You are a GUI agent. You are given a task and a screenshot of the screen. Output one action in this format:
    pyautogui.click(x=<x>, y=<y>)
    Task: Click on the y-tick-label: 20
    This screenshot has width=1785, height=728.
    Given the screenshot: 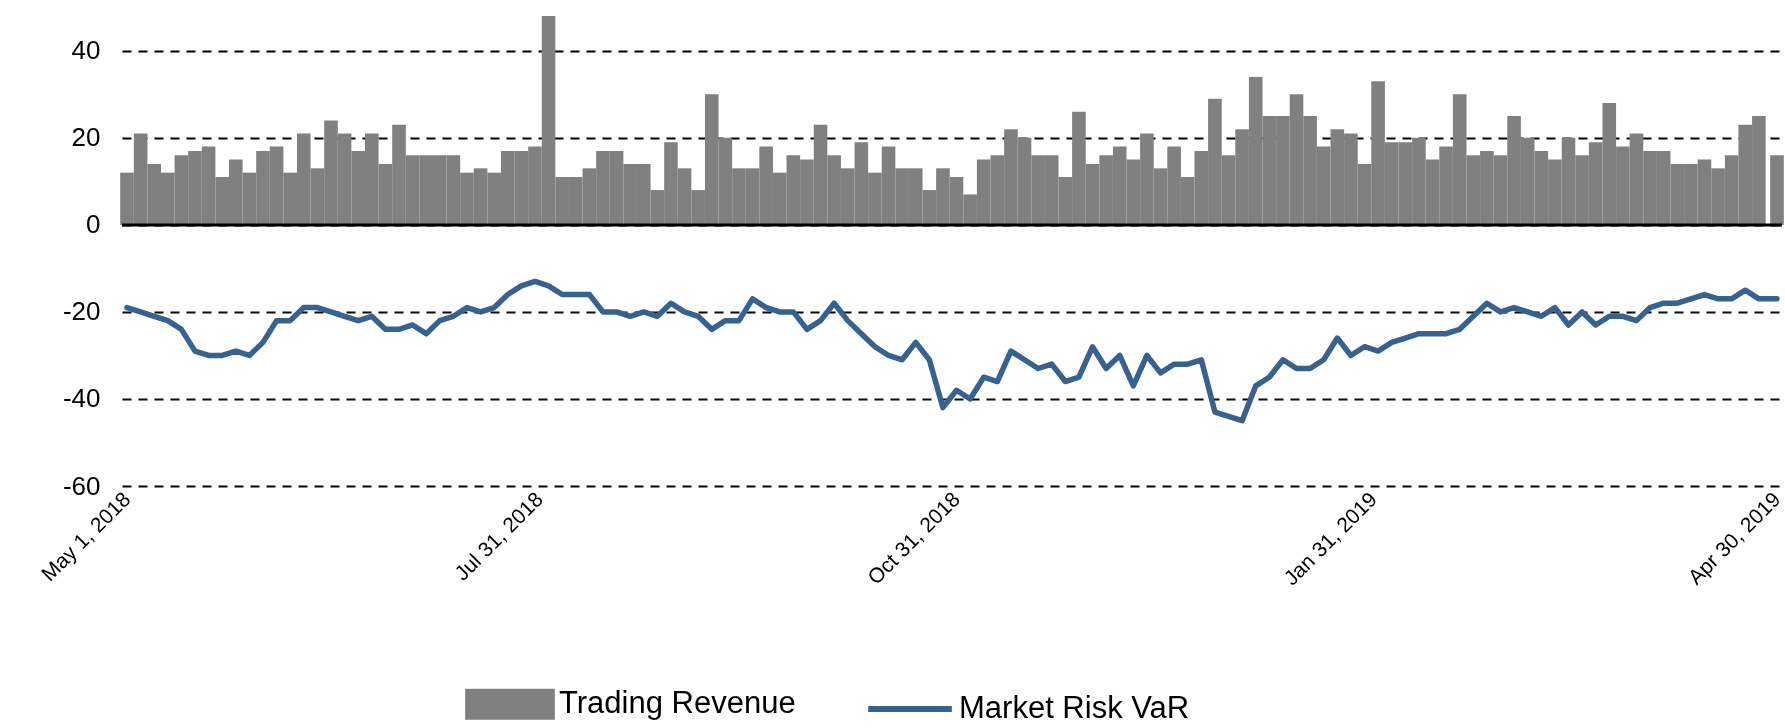 What is the action you would take?
    pyautogui.click(x=86, y=137)
    